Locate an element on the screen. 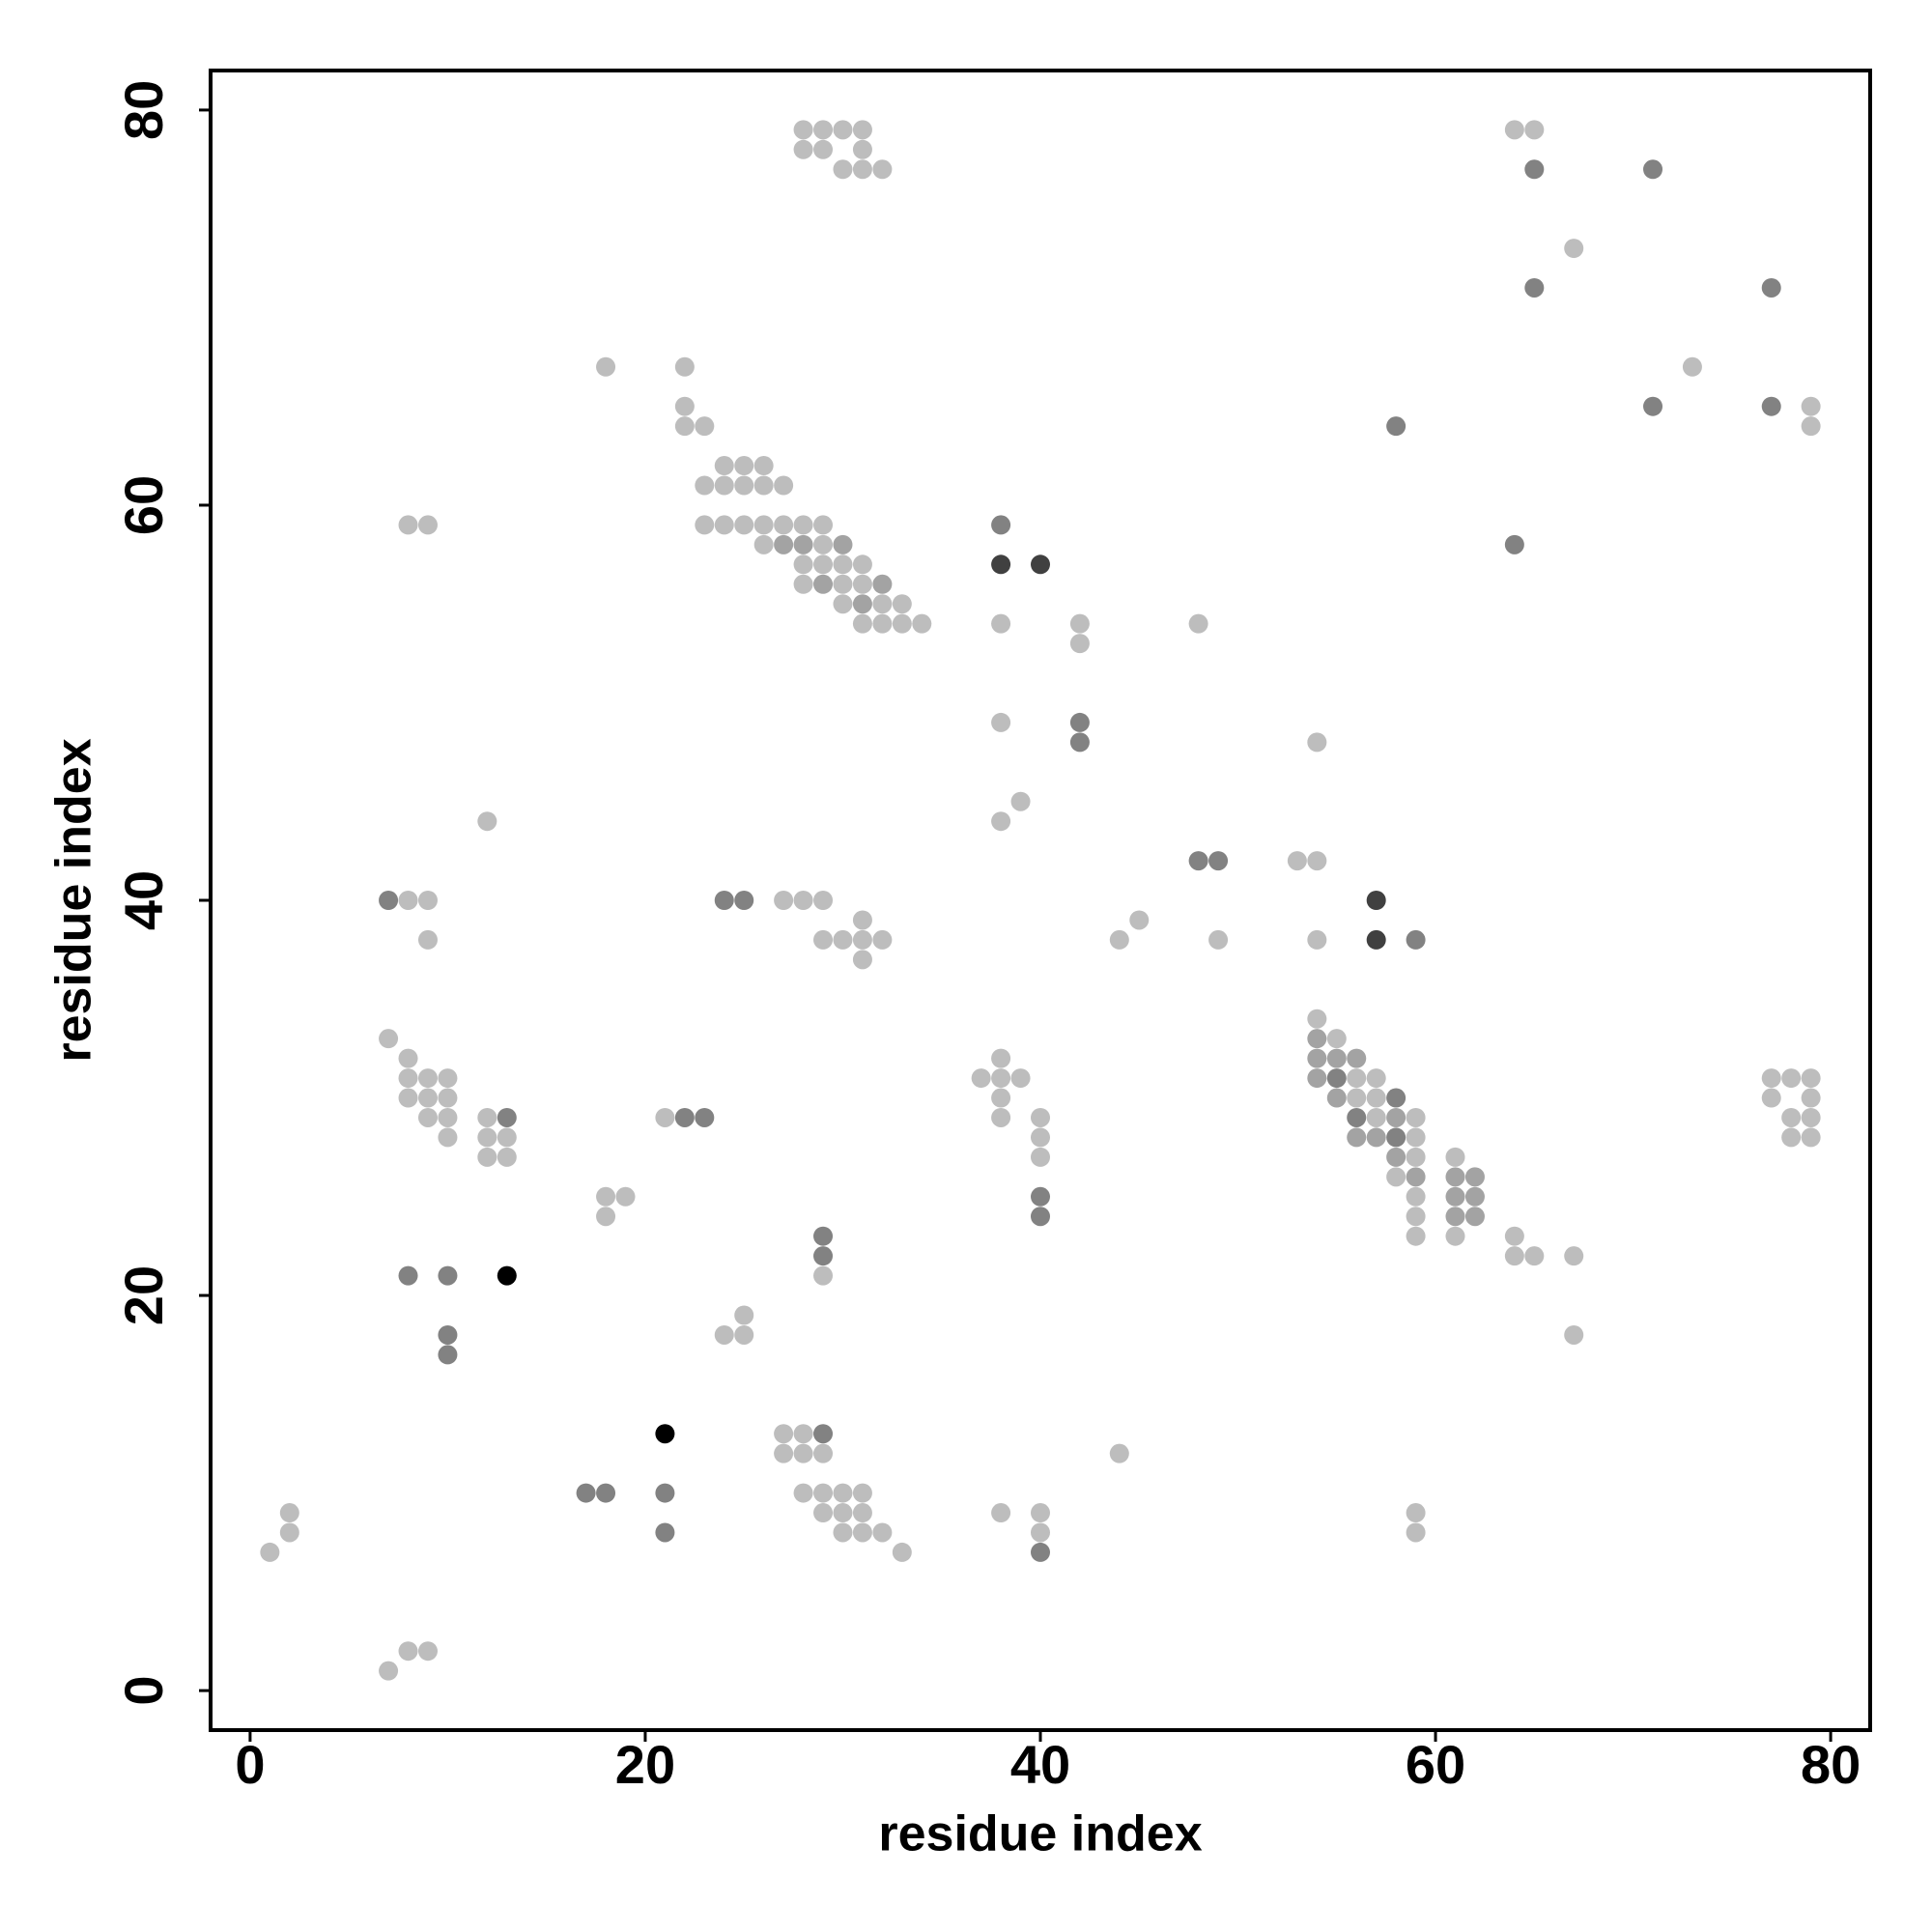  y-tick-label: 80 is located at coordinates (143, 110).